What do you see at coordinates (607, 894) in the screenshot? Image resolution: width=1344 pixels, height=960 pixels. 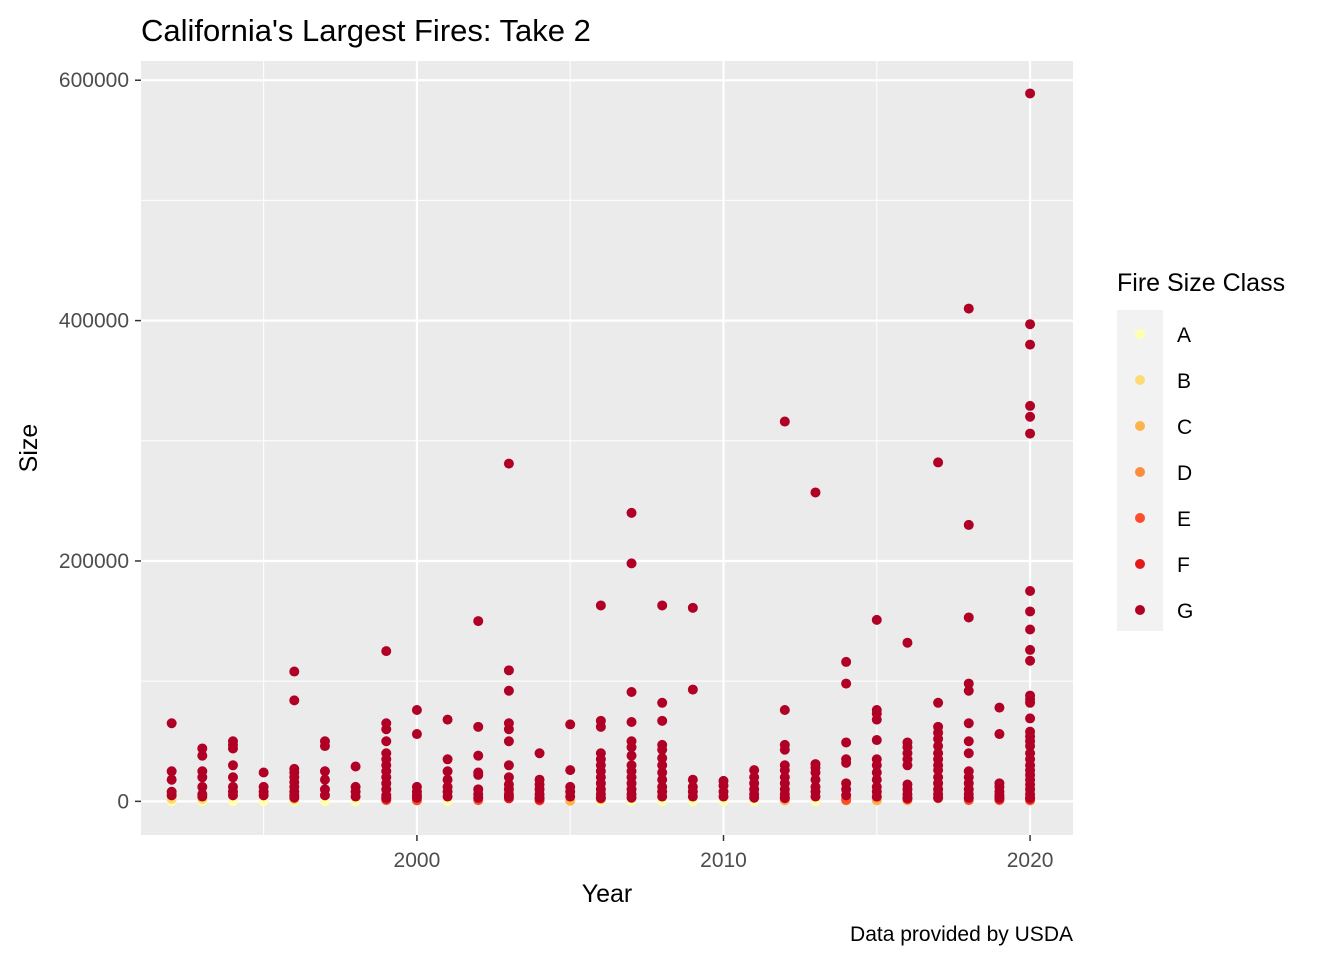 I see `x-axis-label: Year` at bounding box center [607, 894].